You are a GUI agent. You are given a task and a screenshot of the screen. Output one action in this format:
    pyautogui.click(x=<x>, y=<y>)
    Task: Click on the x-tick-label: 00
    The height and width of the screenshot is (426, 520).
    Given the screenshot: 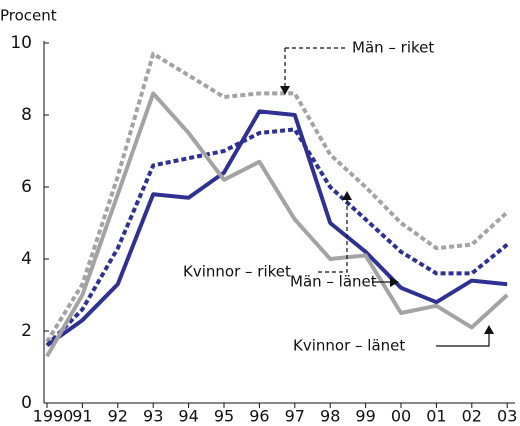 What is the action you would take?
    pyautogui.click(x=401, y=416)
    